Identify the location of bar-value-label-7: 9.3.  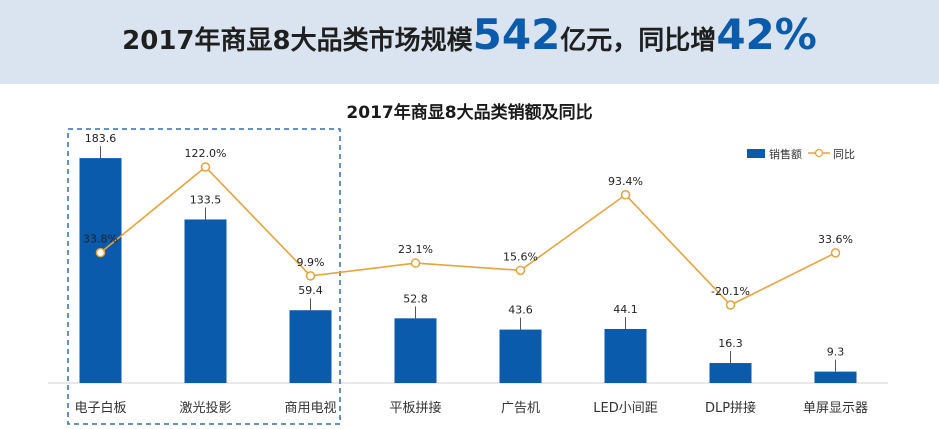
(836, 352).